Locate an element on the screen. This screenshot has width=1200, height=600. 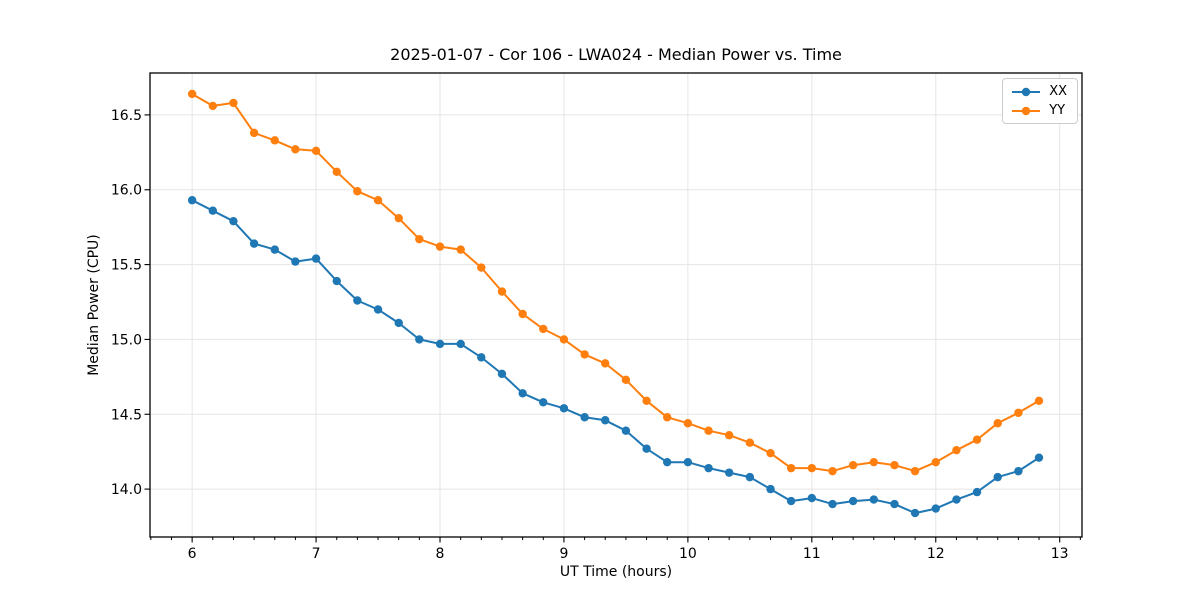
legend-marker-icon is located at coordinates (1026, 110).